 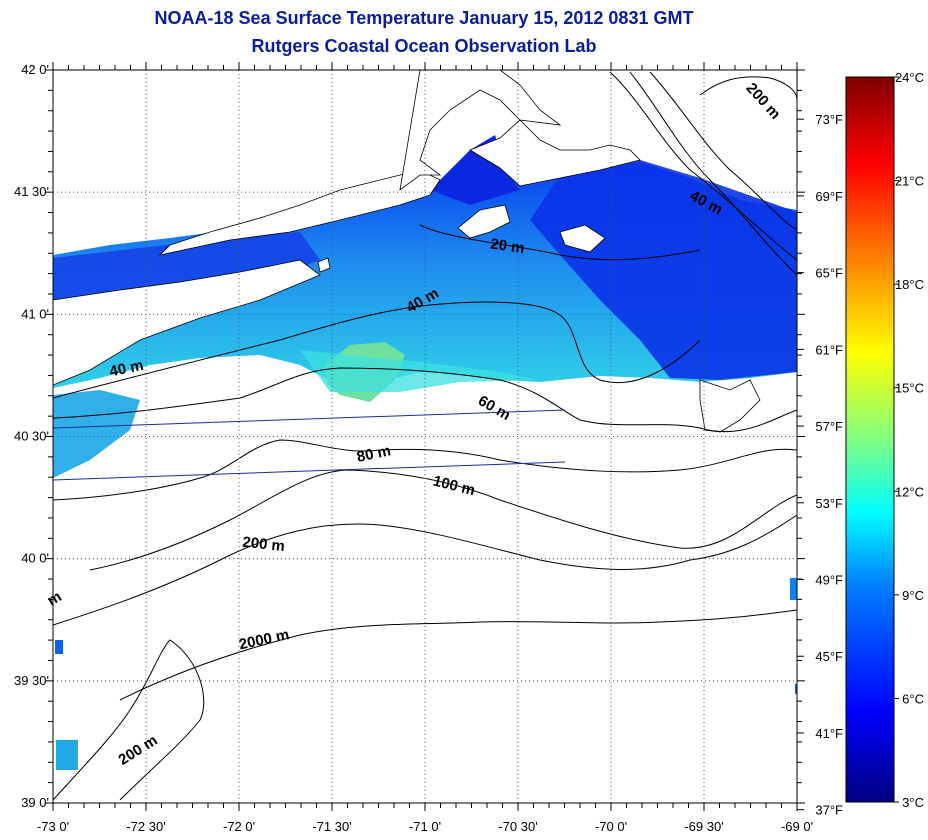 I want to click on colorbar-label-c: 24°C, so click(x=909, y=77).